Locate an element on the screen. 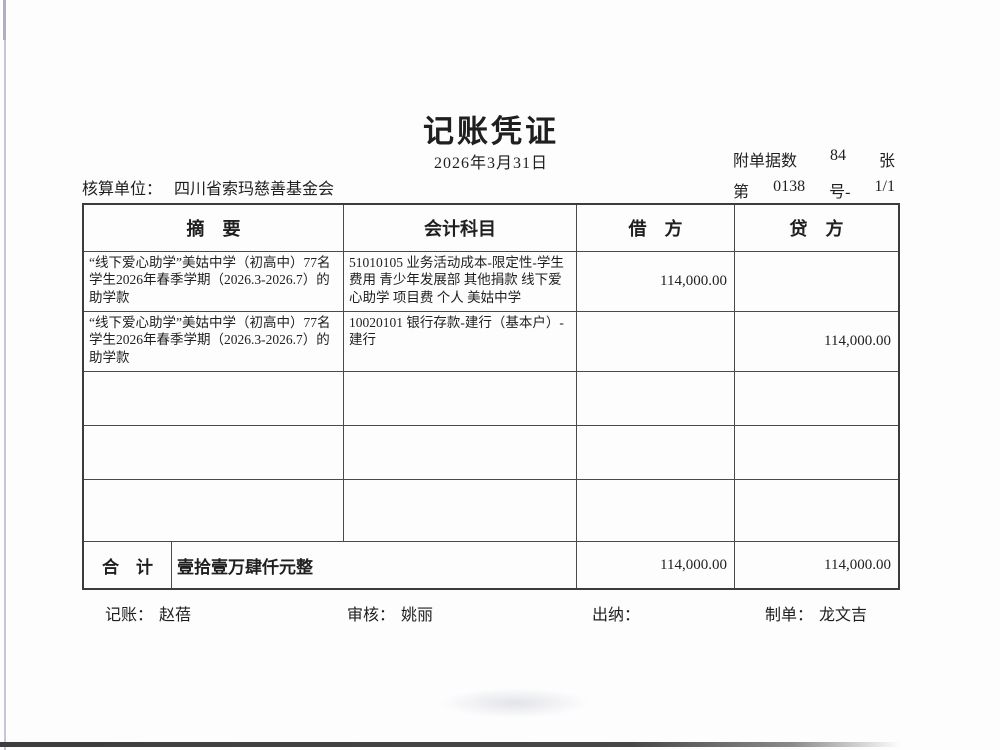 Image resolution: width=1000 pixels, height=750 pixels. bookkeeper-signature: 记账： 赵蓓 is located at coordinates (148, 613).